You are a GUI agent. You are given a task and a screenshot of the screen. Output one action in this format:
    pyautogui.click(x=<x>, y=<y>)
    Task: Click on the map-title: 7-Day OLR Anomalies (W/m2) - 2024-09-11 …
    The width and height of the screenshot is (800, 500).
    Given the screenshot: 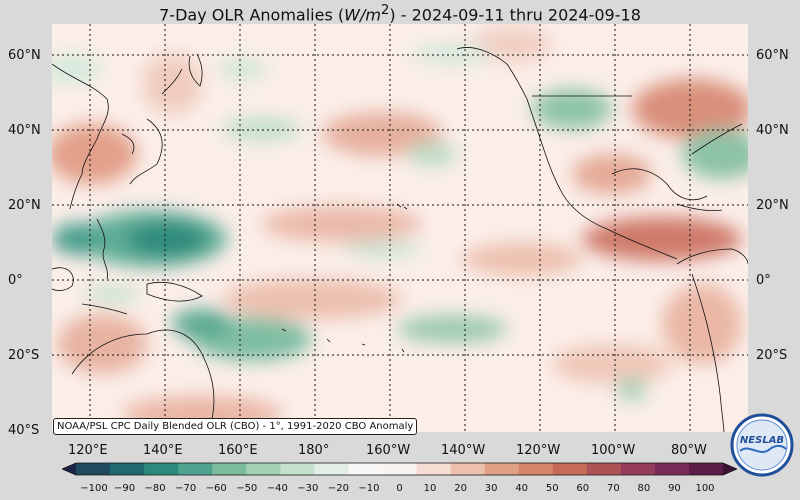 What is the action you would take?
    pyautogui.click(x=400, y=14)
    